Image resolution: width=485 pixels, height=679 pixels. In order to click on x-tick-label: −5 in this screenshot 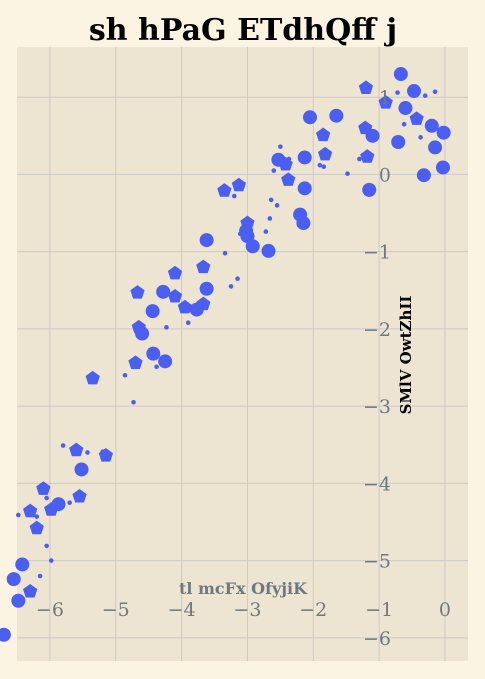, I will do `click(116, 610)`.